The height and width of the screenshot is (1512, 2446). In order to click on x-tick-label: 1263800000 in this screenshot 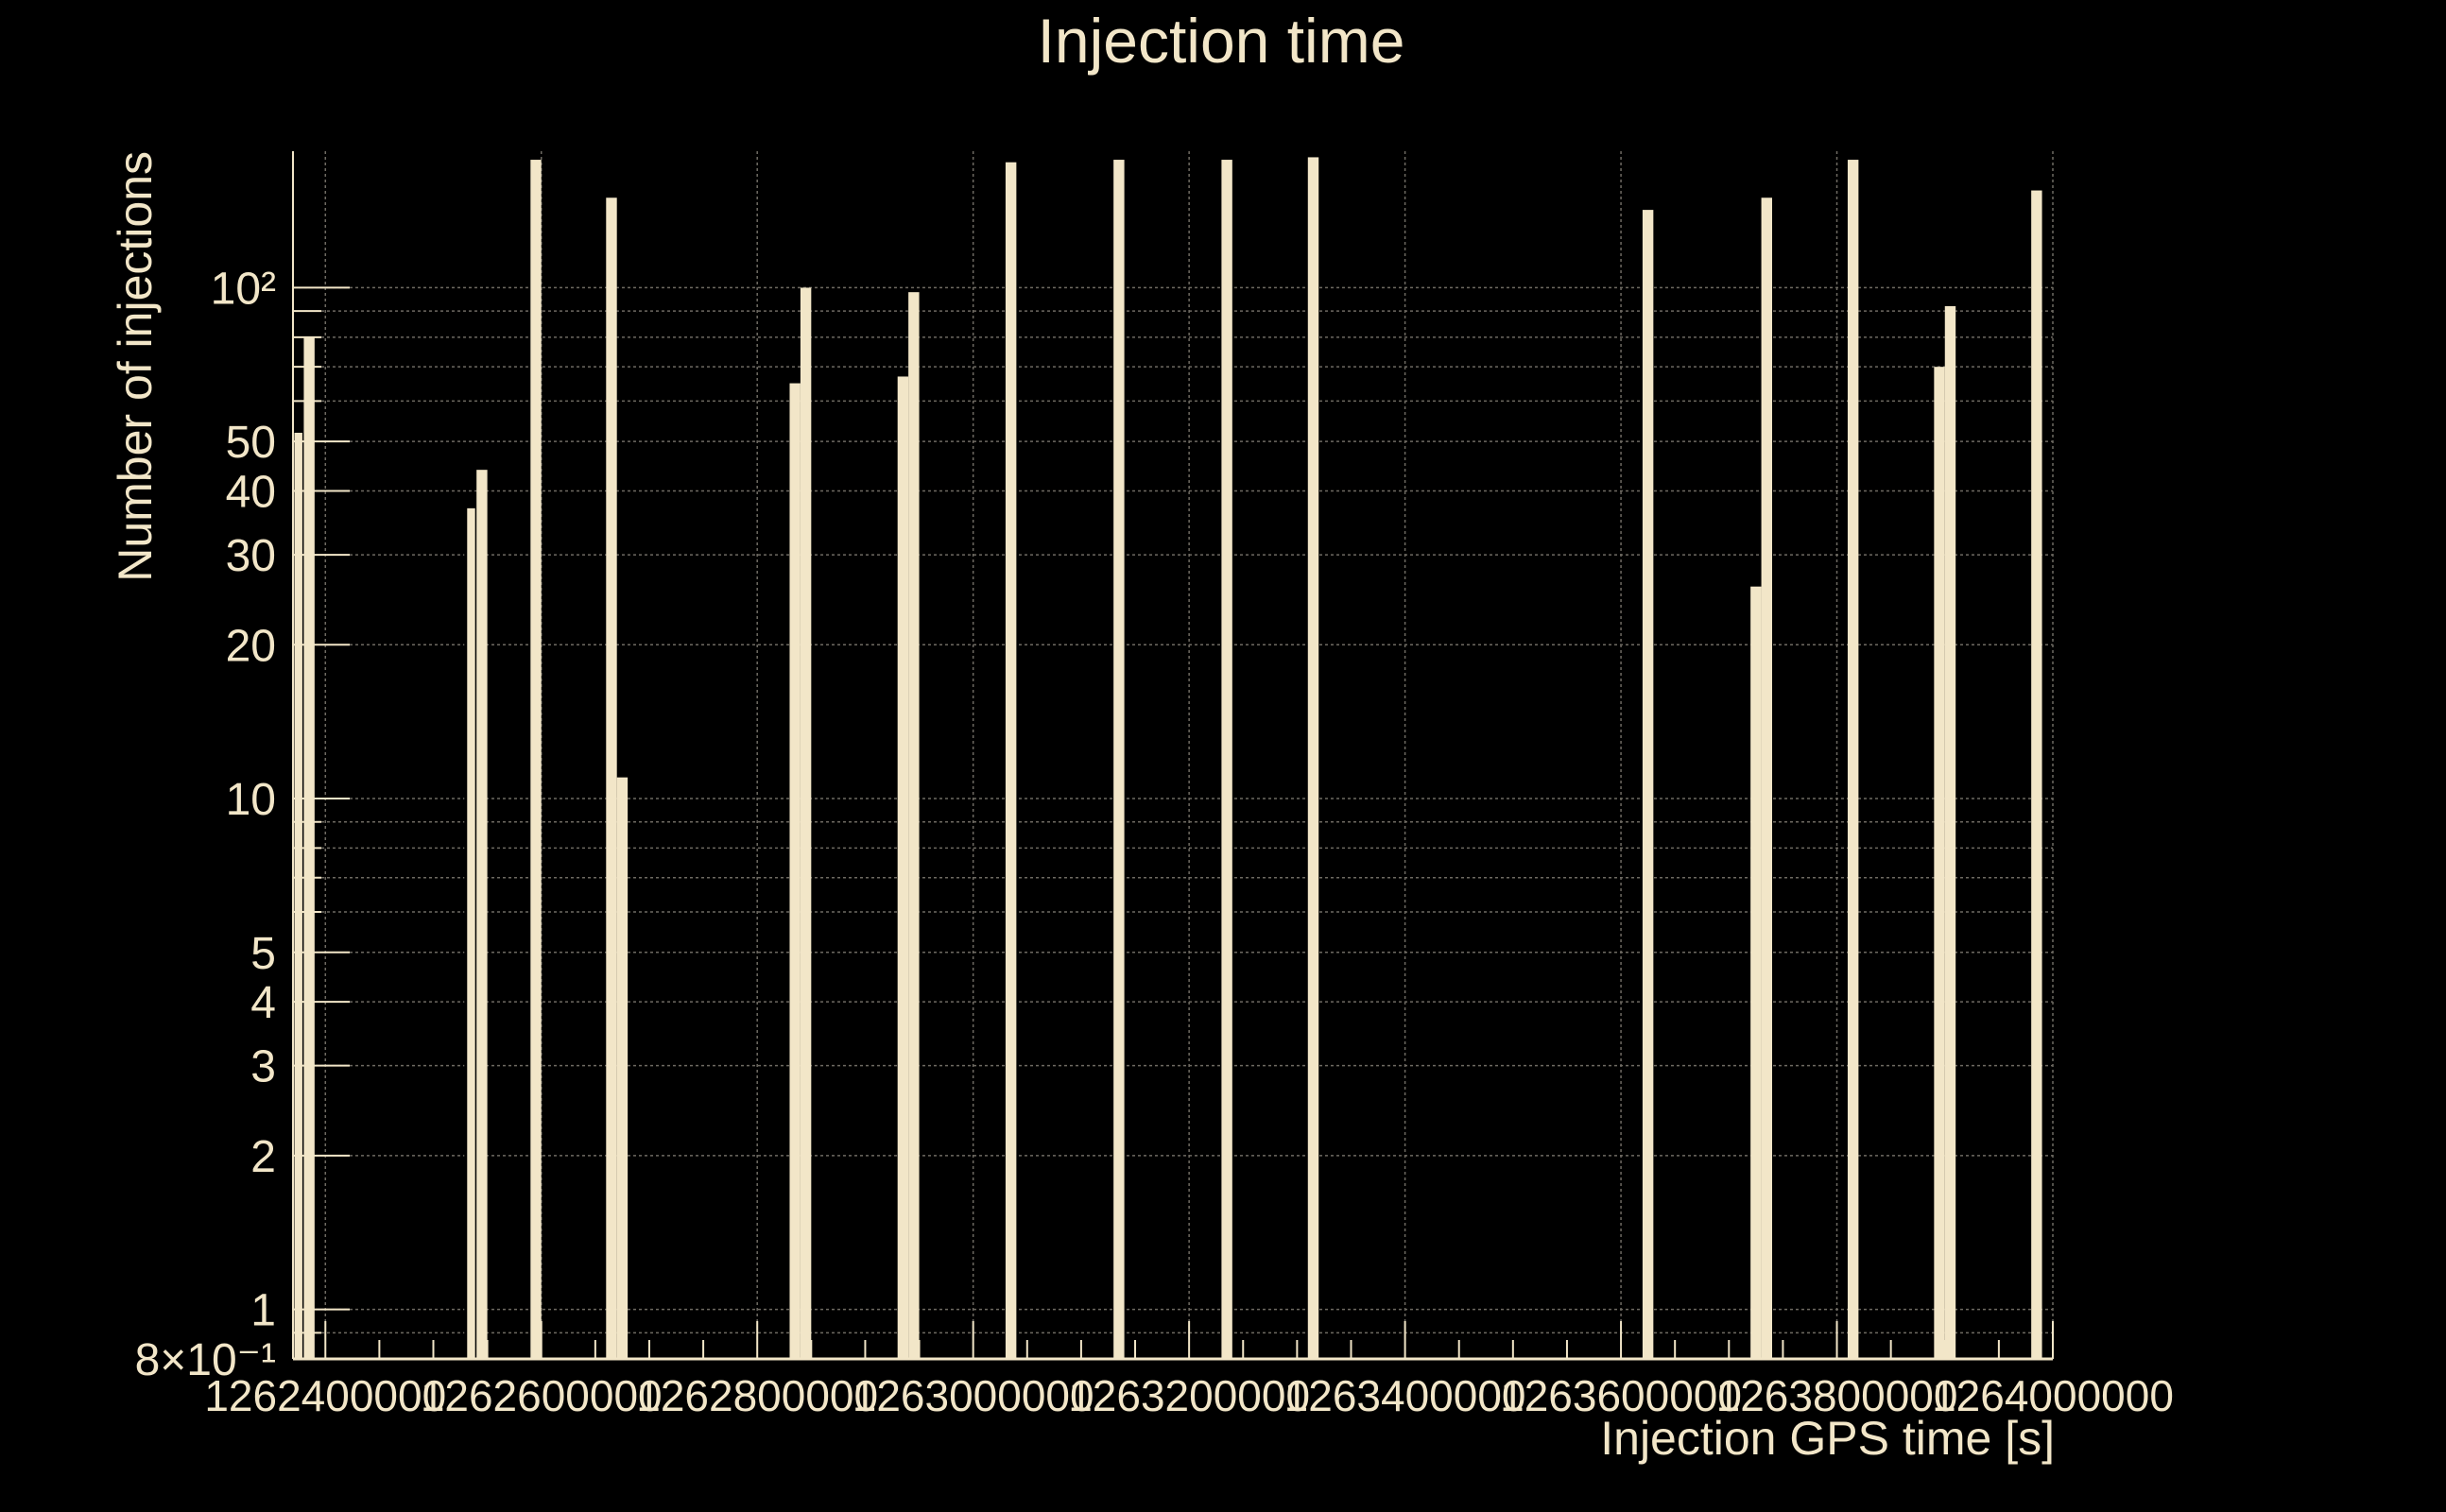, I will do `click(1837, 1395)`.